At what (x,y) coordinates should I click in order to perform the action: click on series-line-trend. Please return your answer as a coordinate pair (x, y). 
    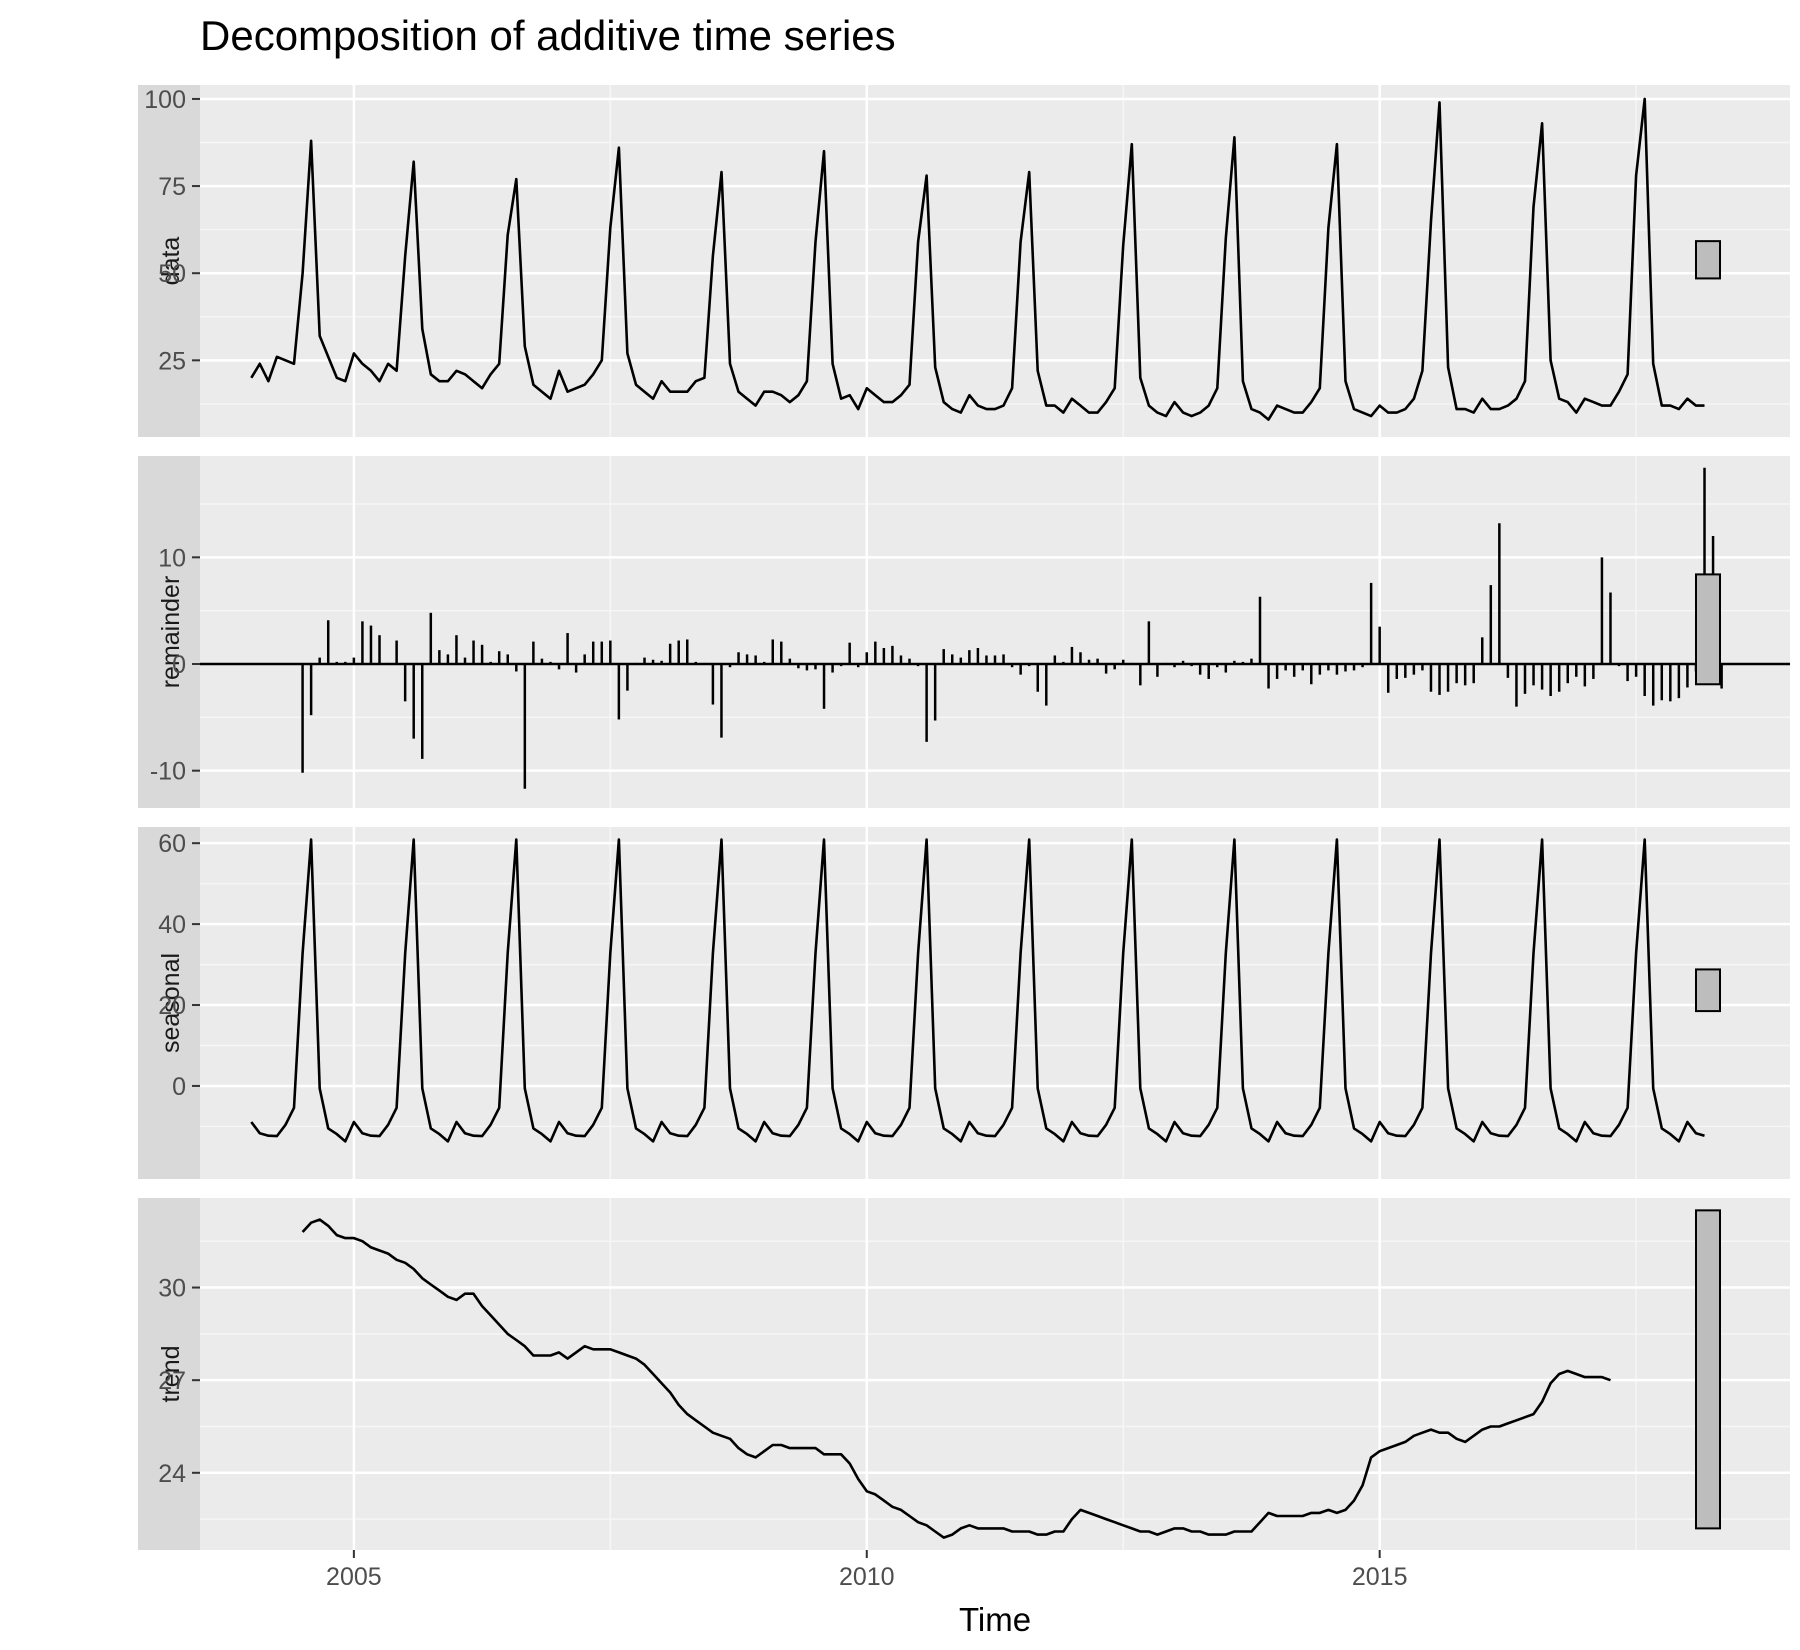
    Looking at the image, I should click on (956, 1378).